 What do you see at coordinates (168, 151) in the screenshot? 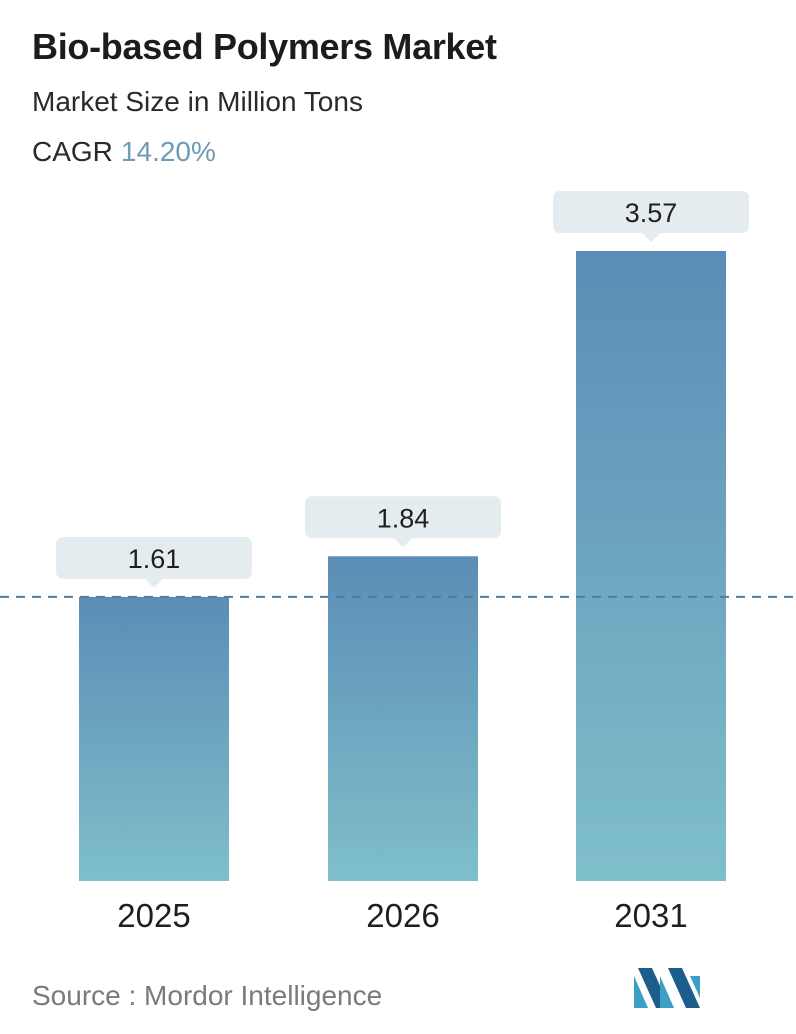
I see `cagr-value: 14.20%` at bounding box center [168, 151].